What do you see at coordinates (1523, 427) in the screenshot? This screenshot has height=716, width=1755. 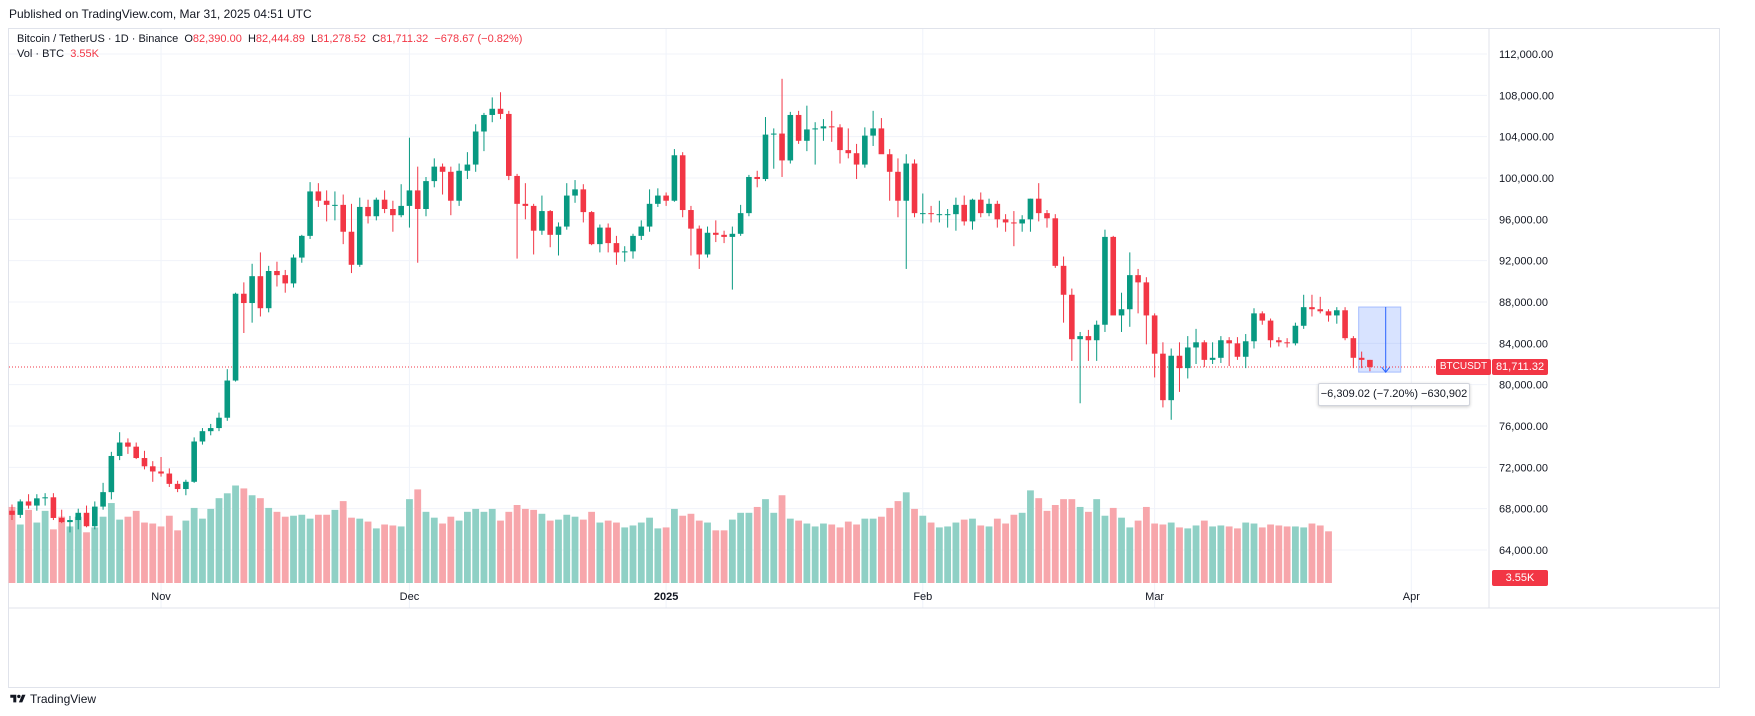 I see `y-tick-label: 76,000.00` at bounding box center [1523, 427].